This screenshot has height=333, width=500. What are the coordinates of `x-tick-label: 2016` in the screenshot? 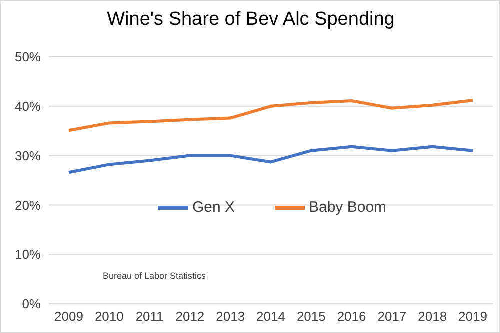 It's located at (351, 316).